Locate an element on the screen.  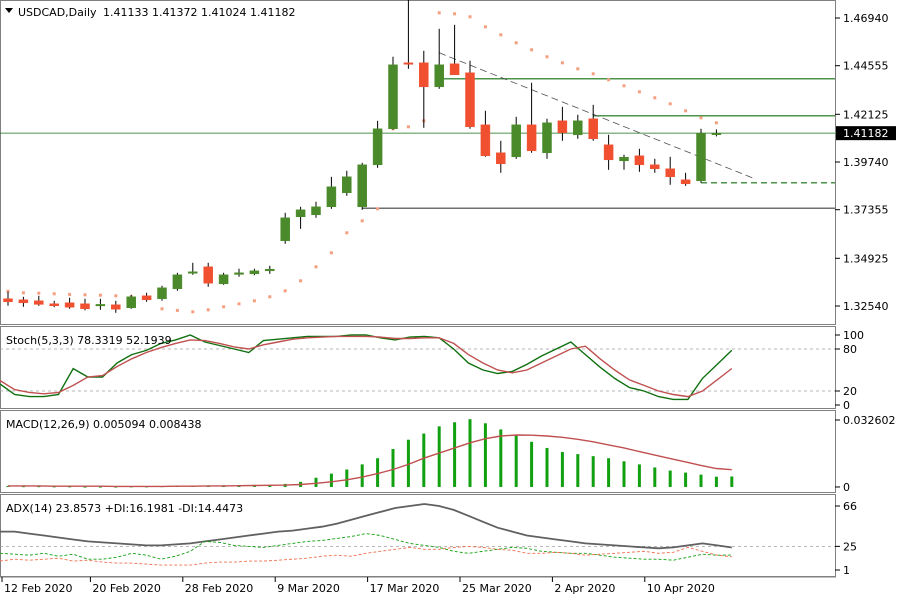
time-tick-label: 20 Feb 2020 is located at coordinates (126, 588).